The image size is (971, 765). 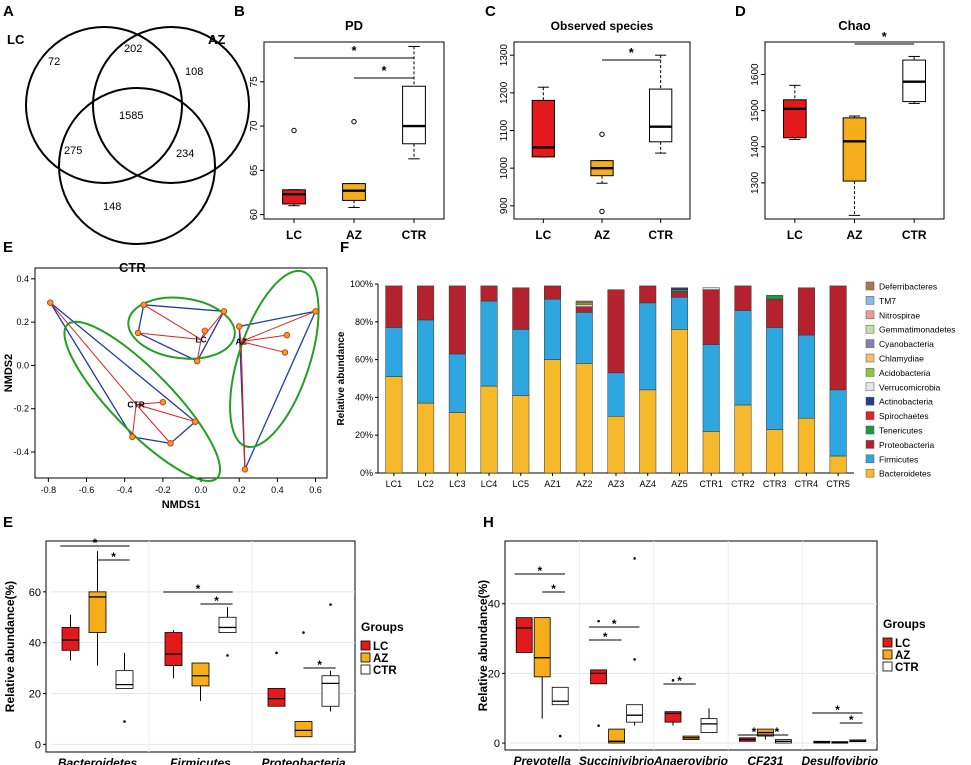 What do you see at coordinates (385, 671) in the screenshot?
I see `legend-label-ctr: CTR` at bounding box center [385, 671].